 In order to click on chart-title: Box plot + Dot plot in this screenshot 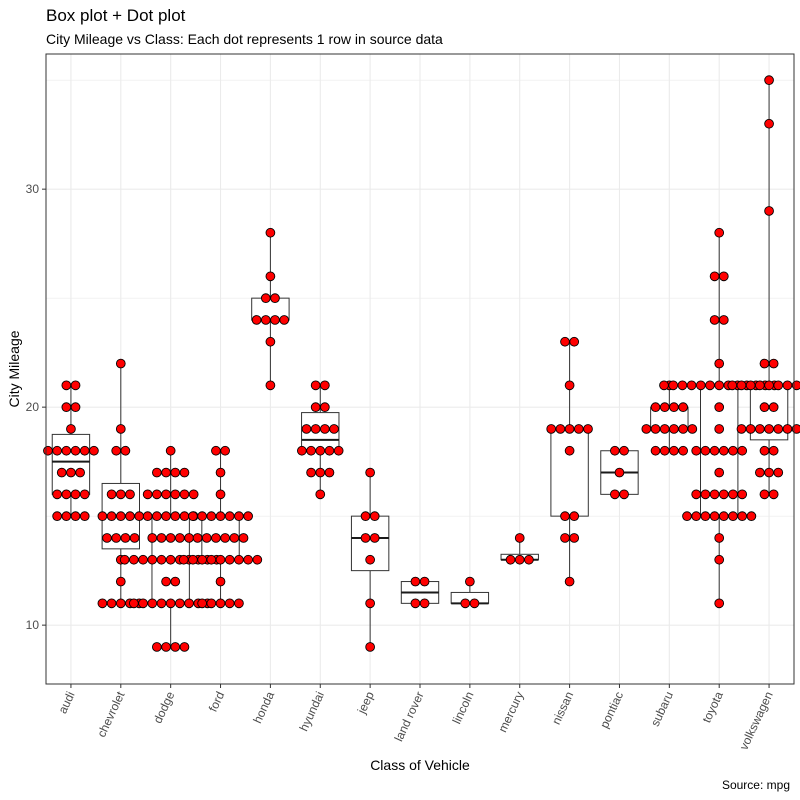, I will do `click(116, 15)`.